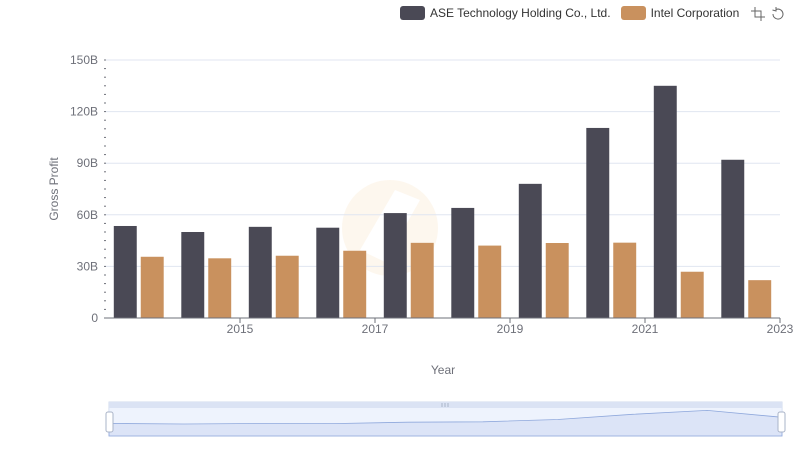  I want to click on y-tick-label: 30B, so click(87, 266).